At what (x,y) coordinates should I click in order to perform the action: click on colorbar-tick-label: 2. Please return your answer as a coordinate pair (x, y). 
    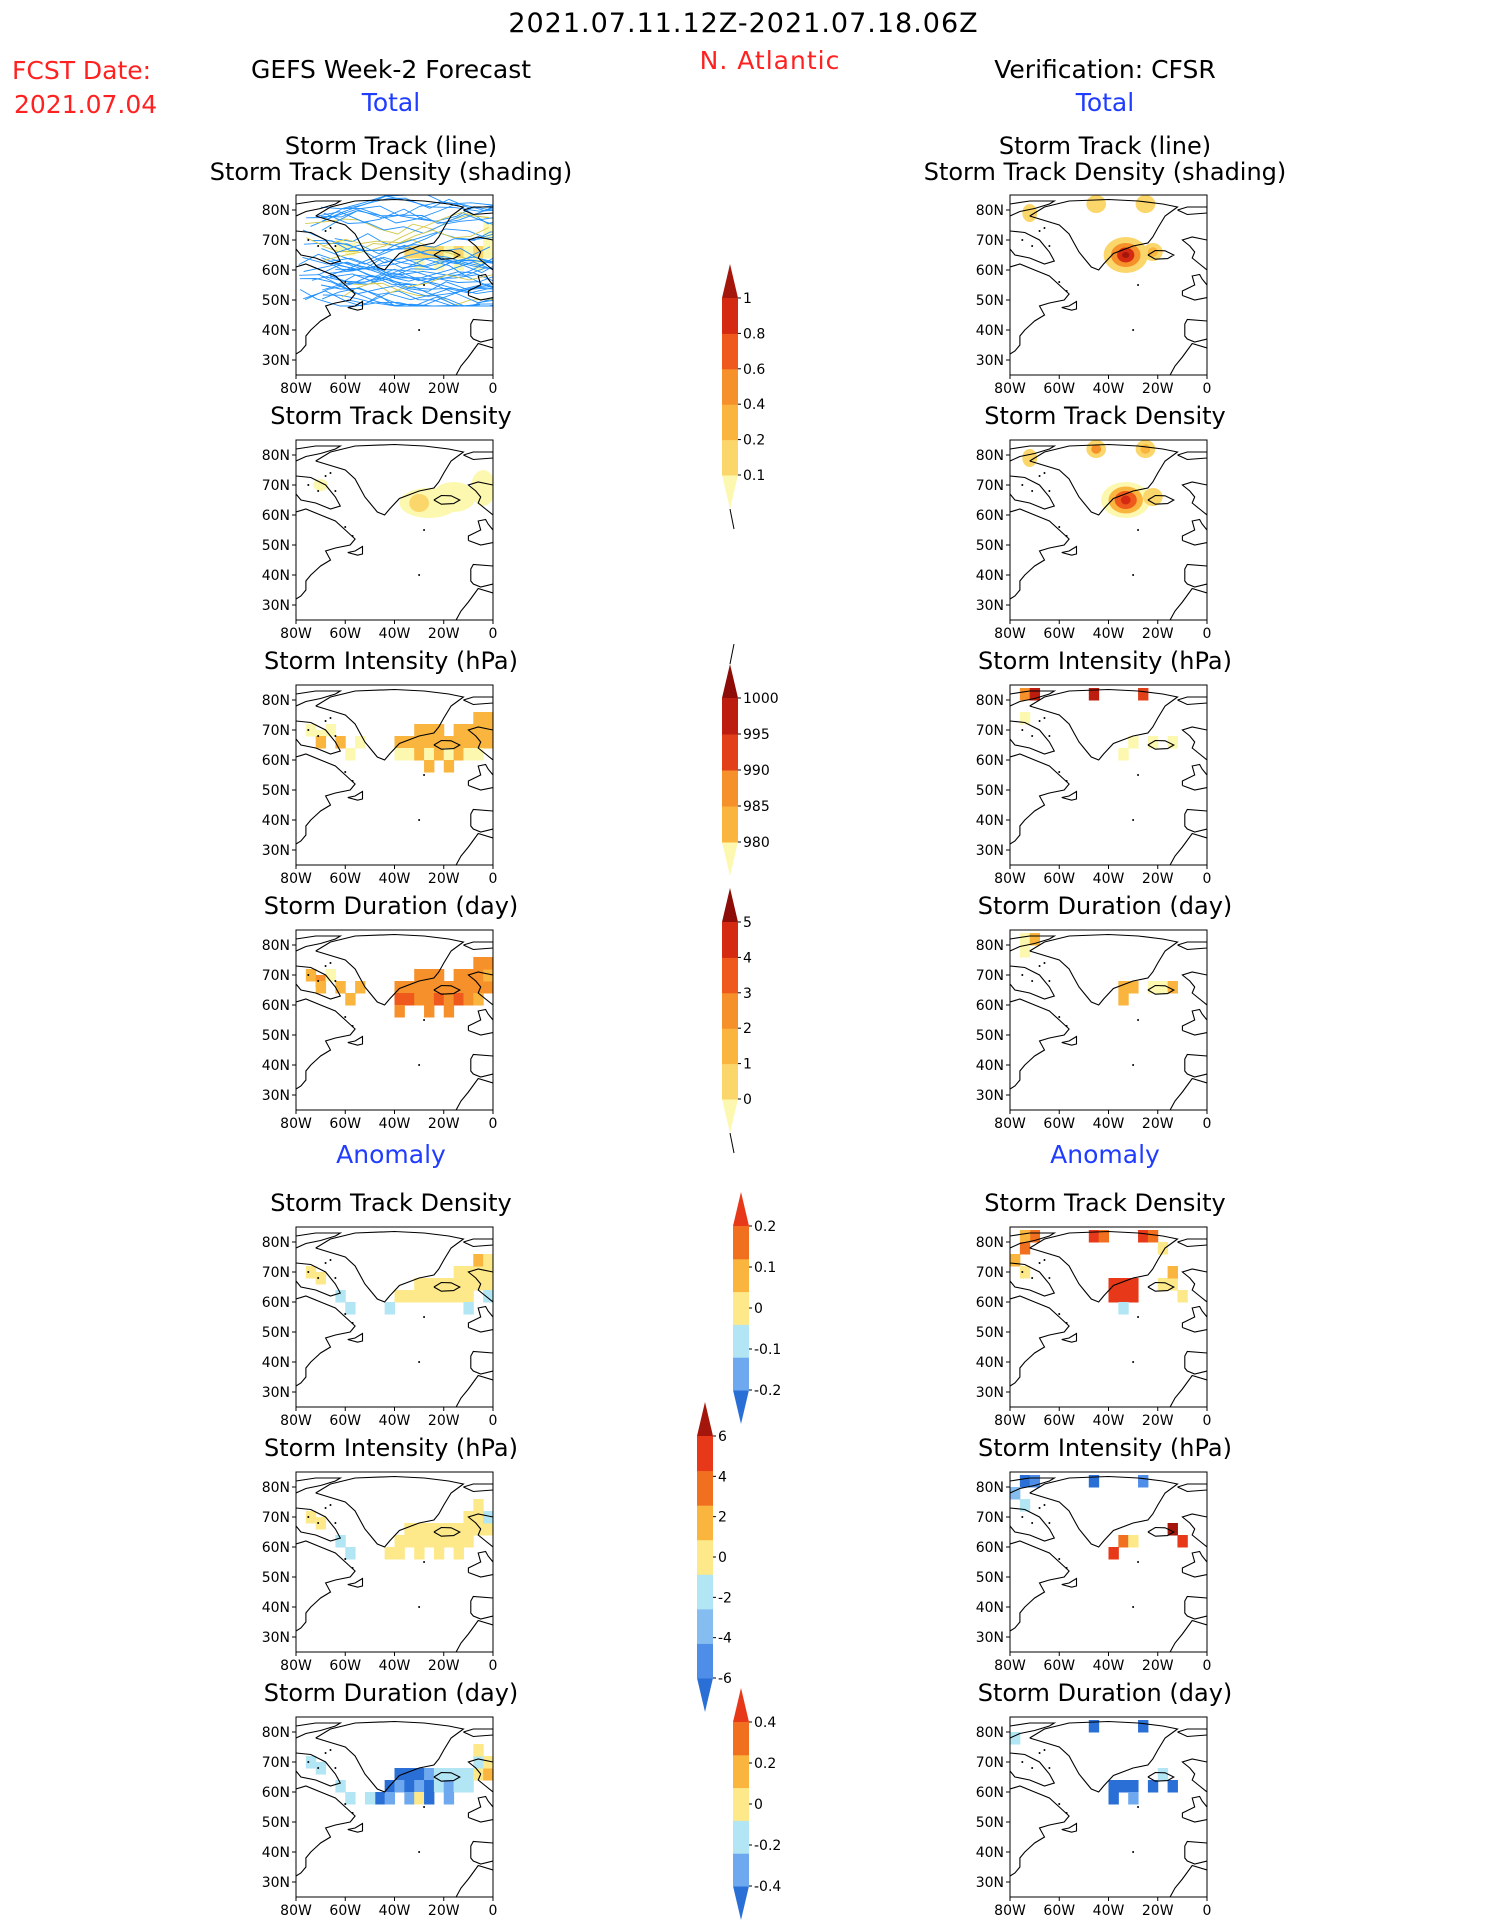
    Looking at the image, I should click on (722, 1518).